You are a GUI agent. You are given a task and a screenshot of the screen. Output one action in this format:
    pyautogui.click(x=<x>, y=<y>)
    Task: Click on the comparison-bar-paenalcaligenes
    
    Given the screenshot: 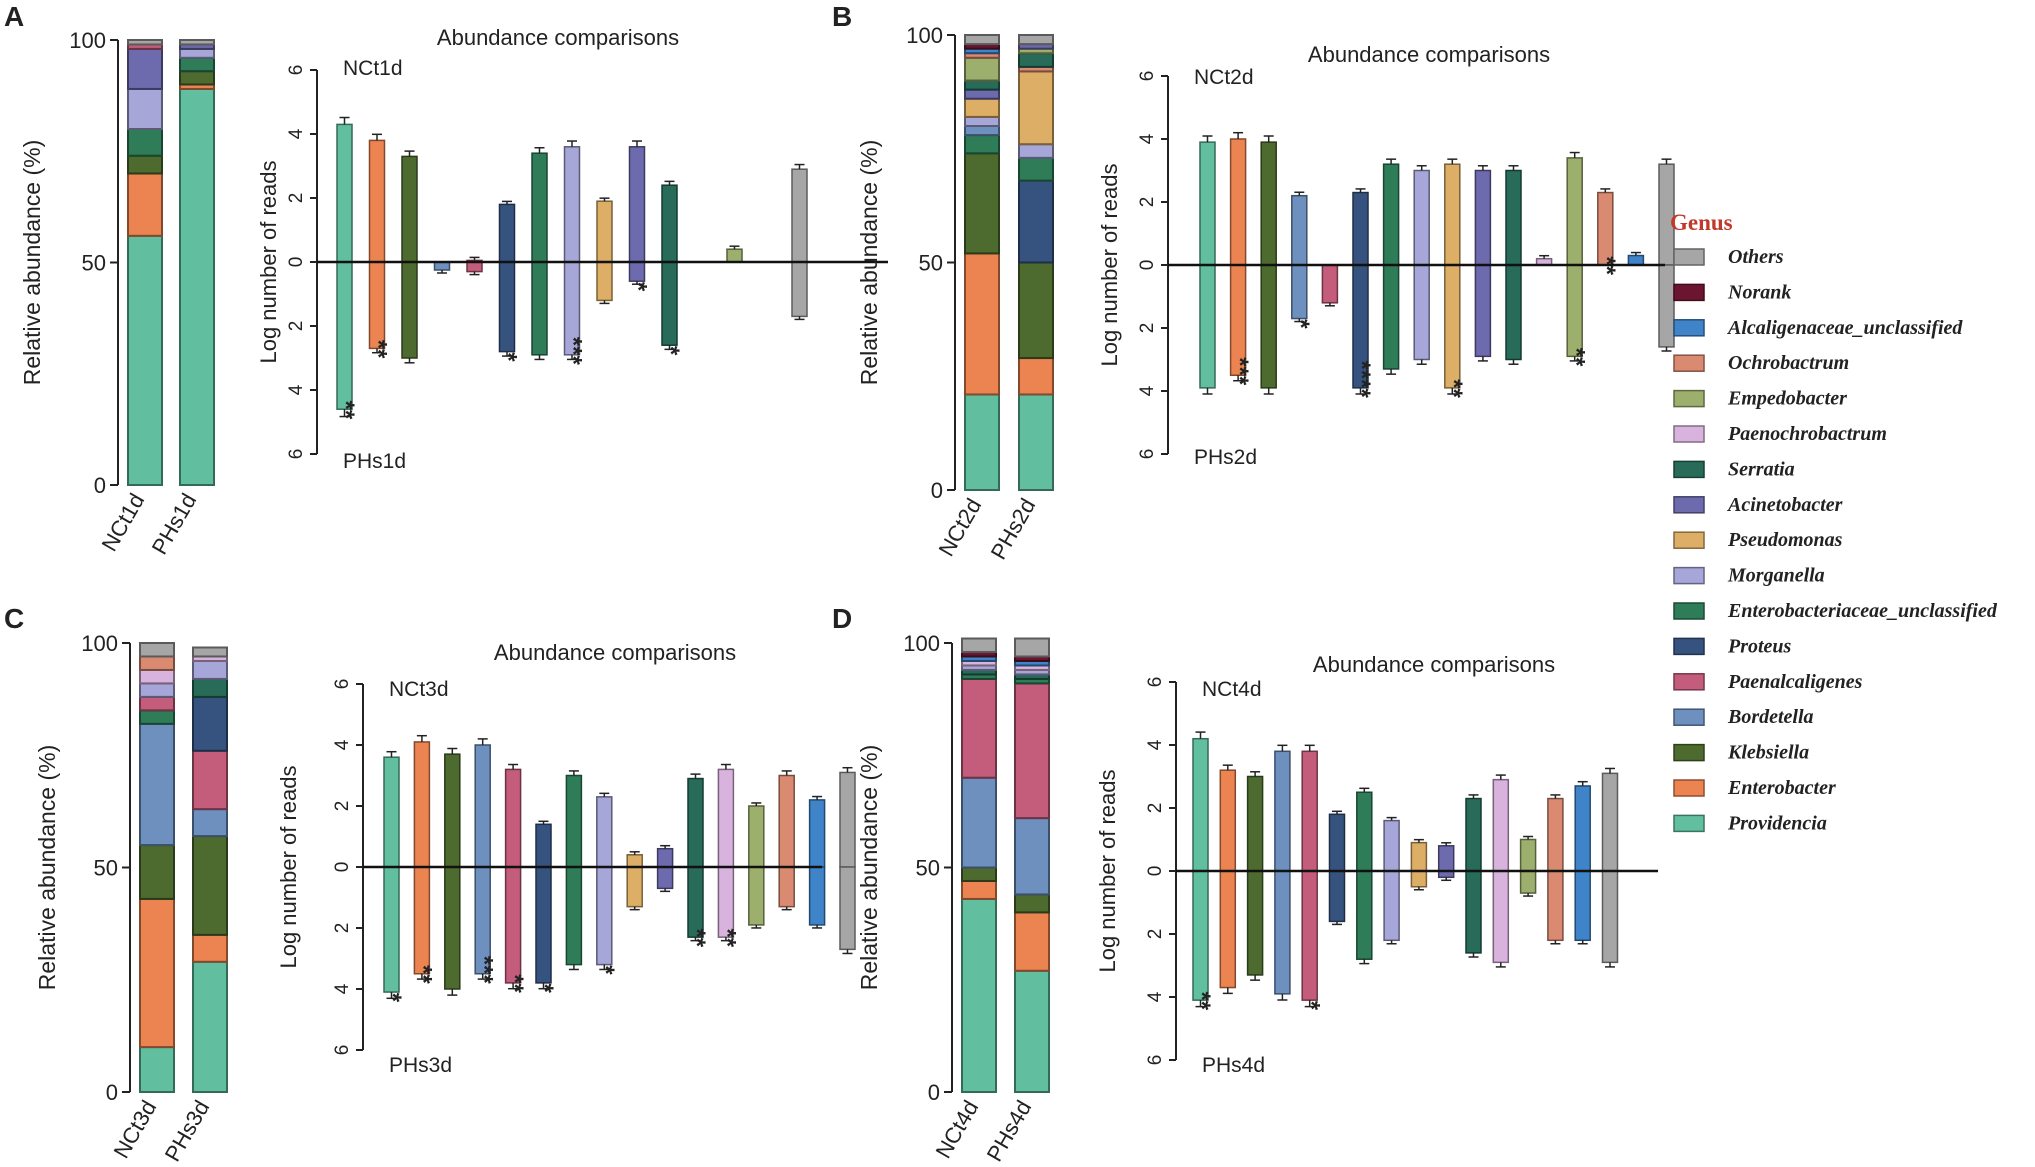 What is the action you would take?
    pyautogui.click(x=1330, y=285)
    